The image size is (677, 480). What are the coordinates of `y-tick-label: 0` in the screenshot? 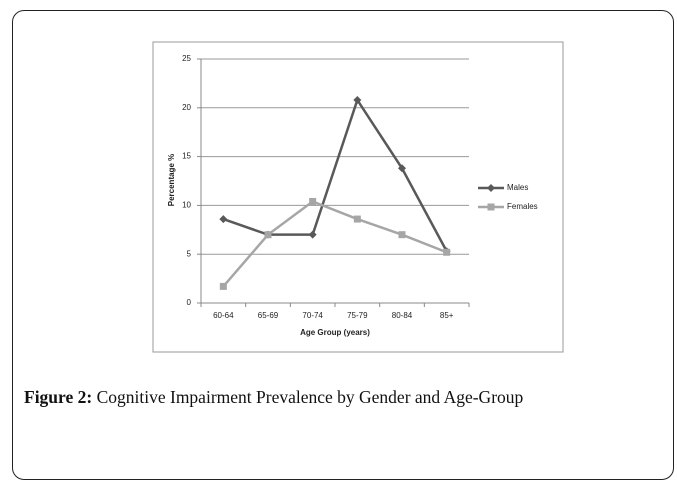 It's located at (189, 302).